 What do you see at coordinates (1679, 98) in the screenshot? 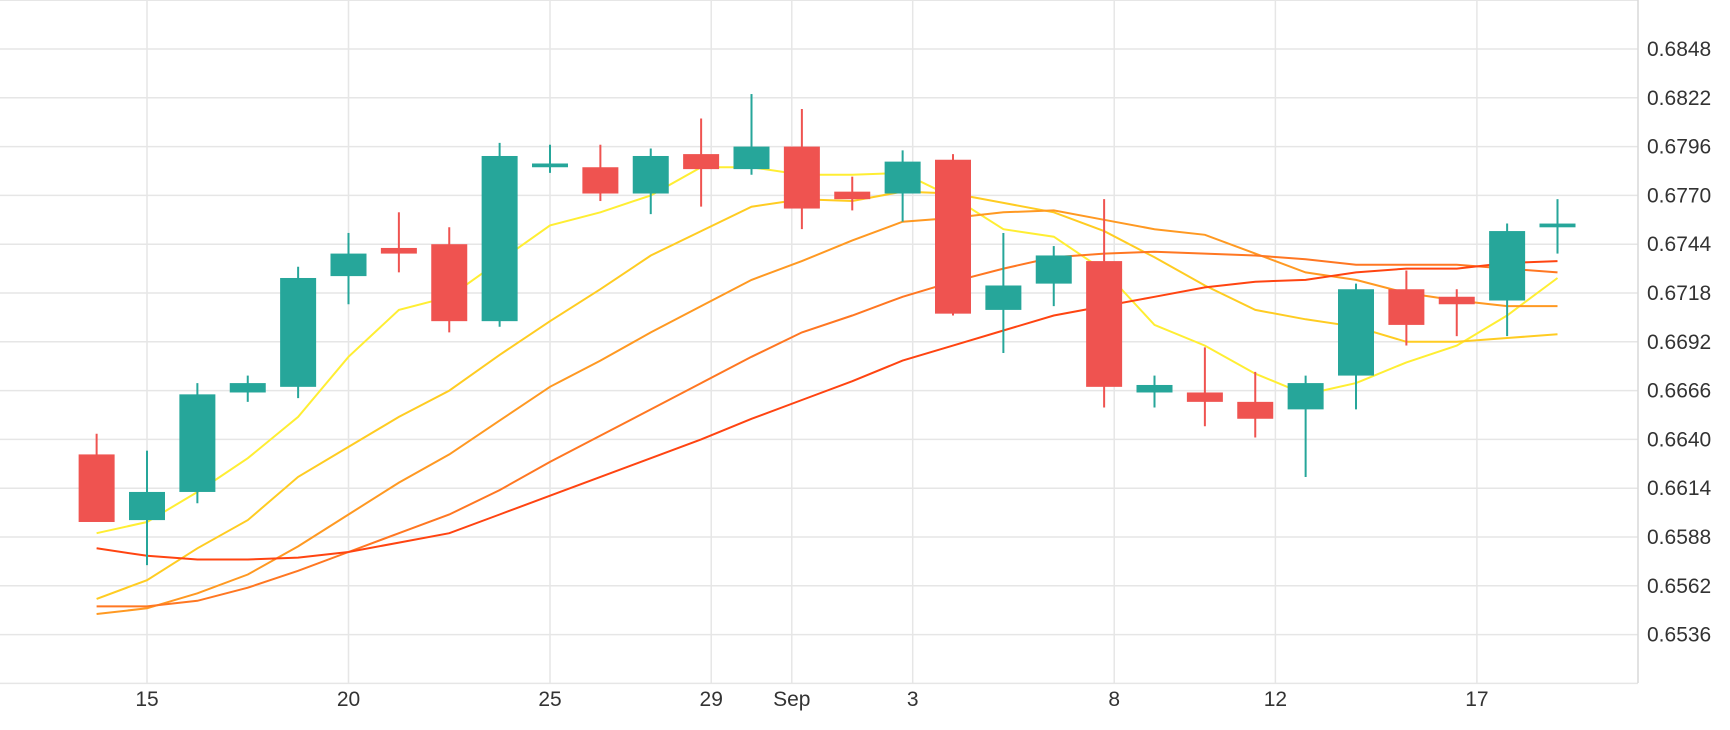
I see `y-tick-label: 0.6822` at bounding box center [1679, 98].